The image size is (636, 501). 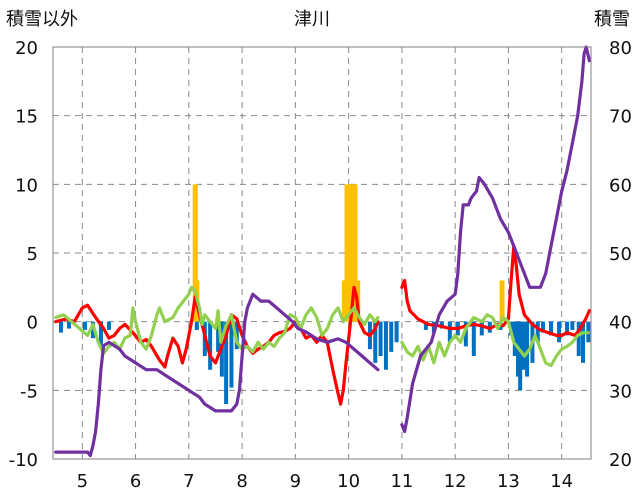 What do you see at coordinates (401, 481) in the screenshot?
I see `x-tick-label: 11` at bounding box center [401, 481].